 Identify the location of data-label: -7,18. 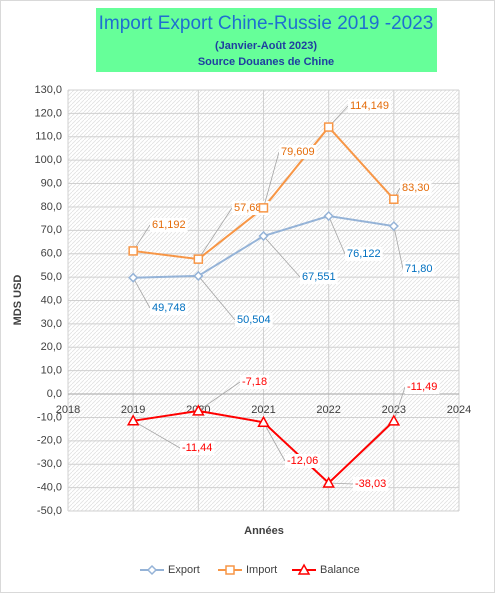
(254, 382).